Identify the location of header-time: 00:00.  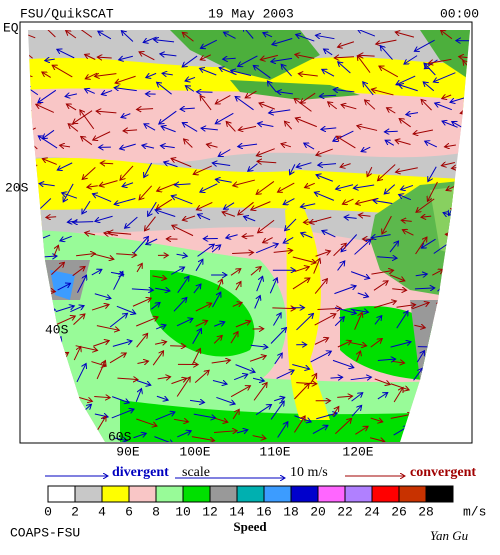
(459, 13).